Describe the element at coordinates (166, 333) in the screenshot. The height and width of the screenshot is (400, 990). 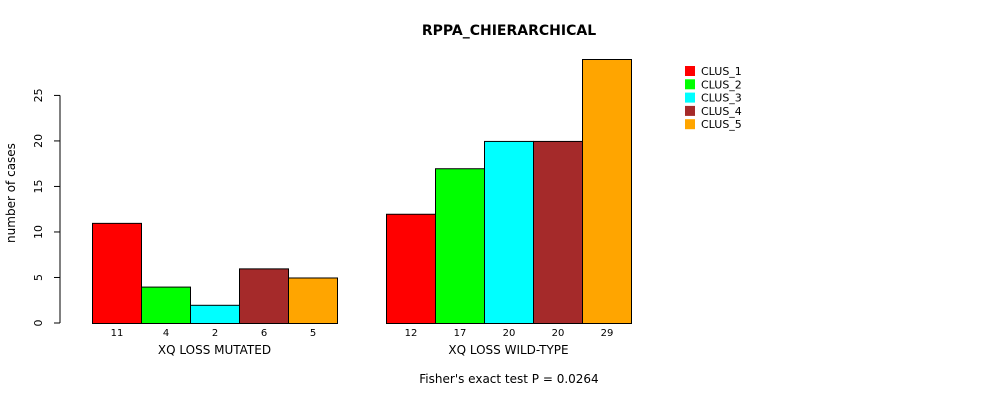
I see `bar-count-label: 4` at that location.